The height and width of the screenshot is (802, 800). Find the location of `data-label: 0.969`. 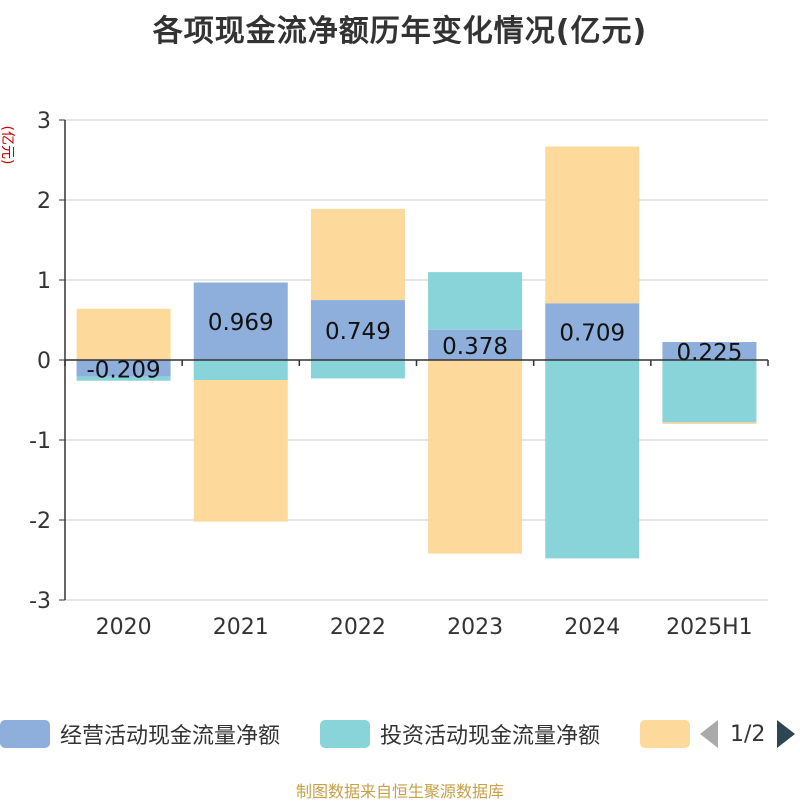

data-label: 0.969 is located at coordinates (241, 323).